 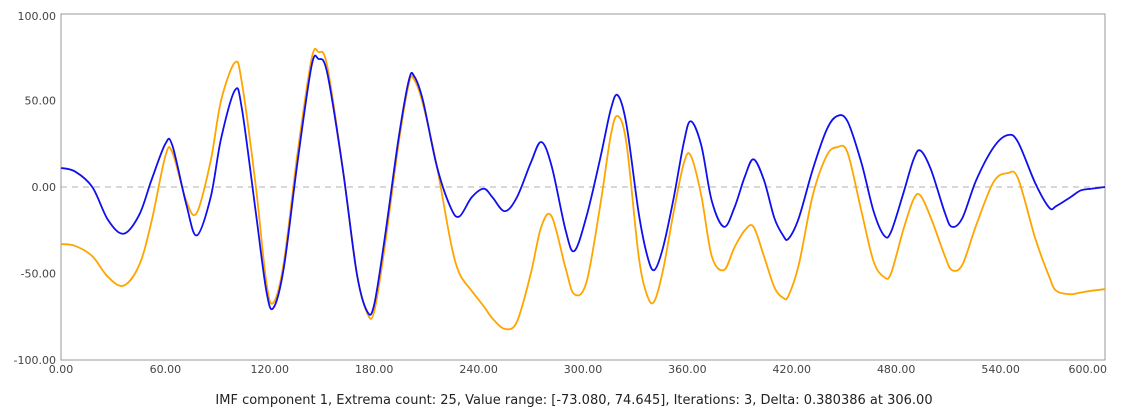 What do you see at coordinates (478, 369) in the screenshot?
I see `x-tick-label: 240.00` at bounding box center [478, 369].